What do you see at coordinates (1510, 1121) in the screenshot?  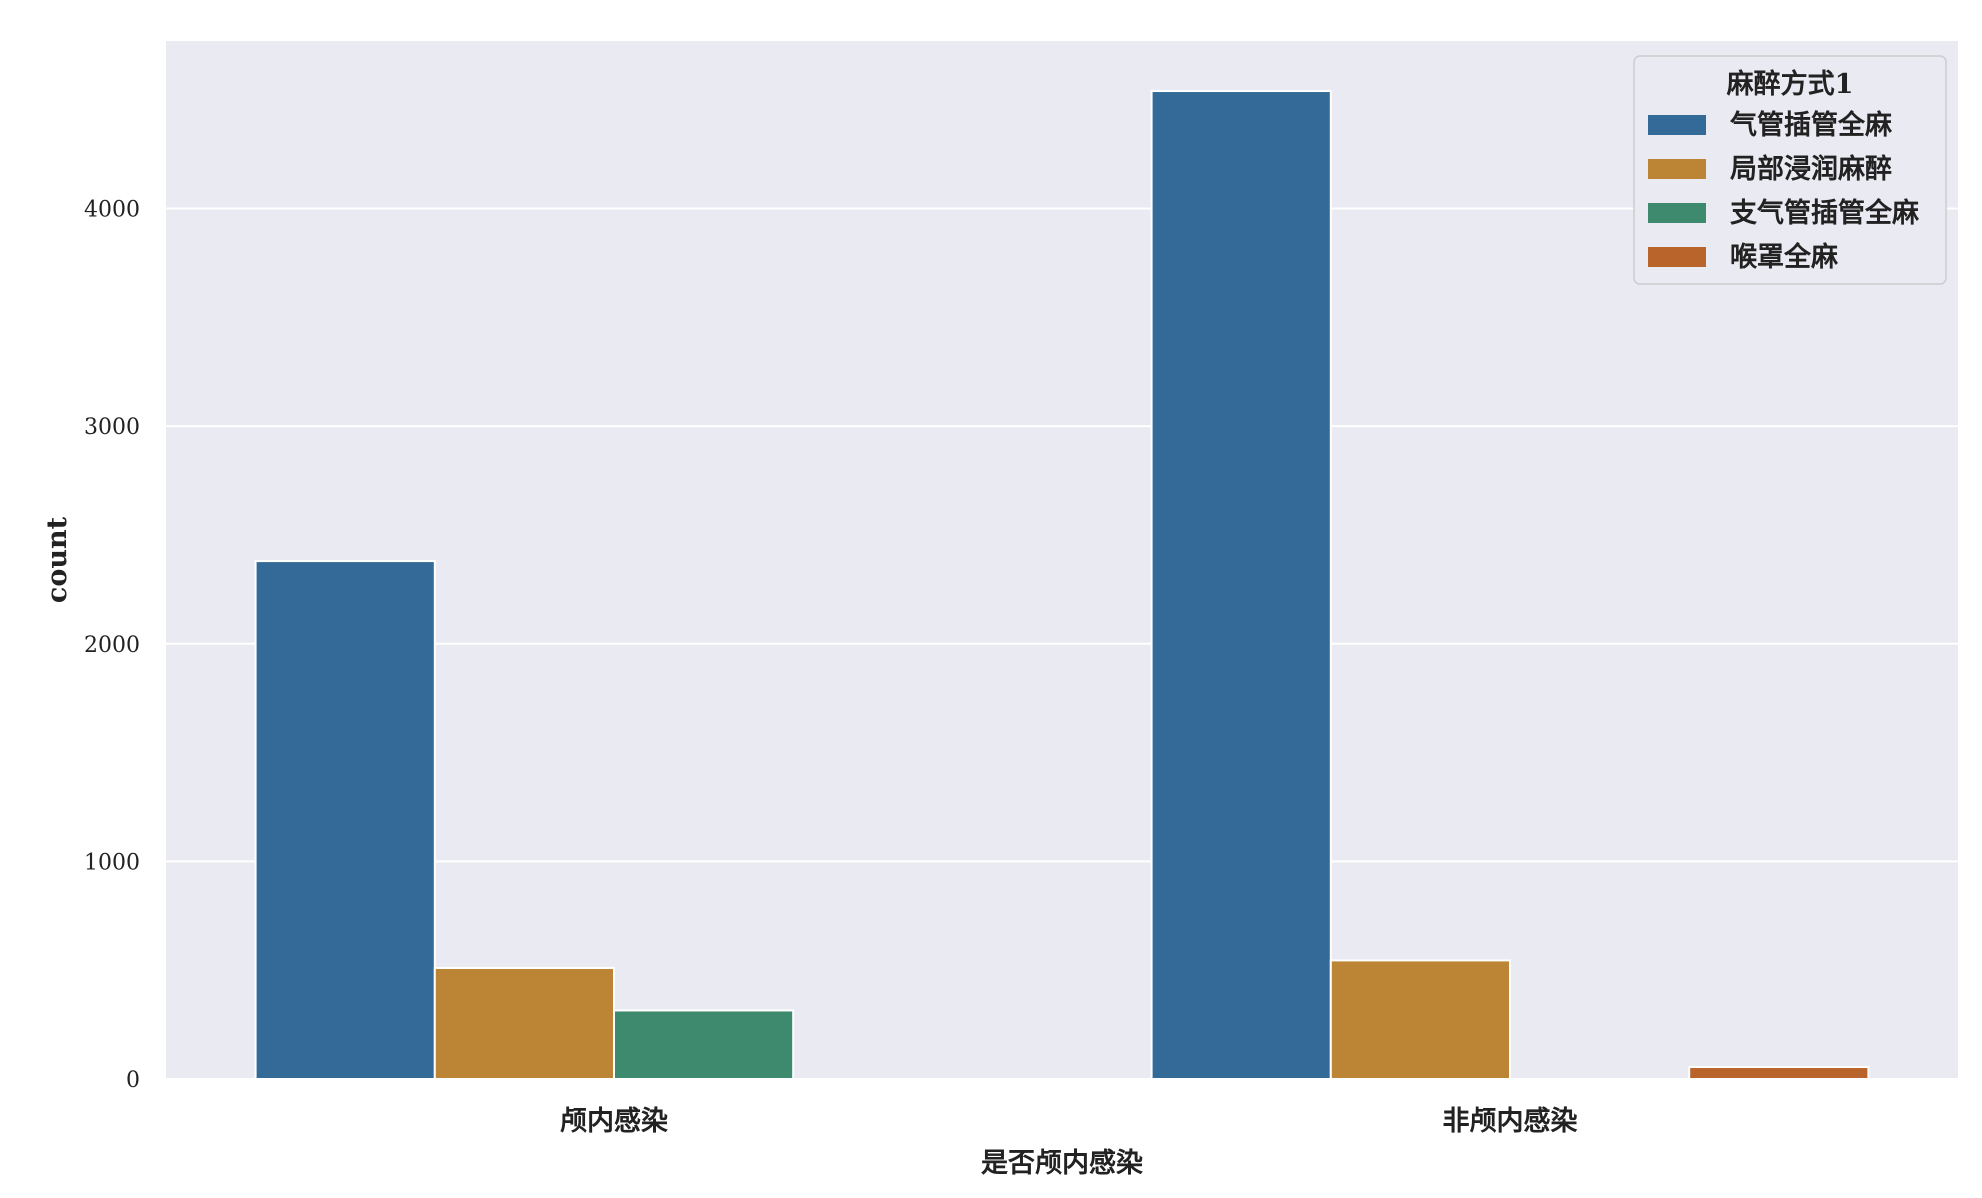 I see `x-tick-label: 非颅内感染` at bounding box center [1510, 1121].